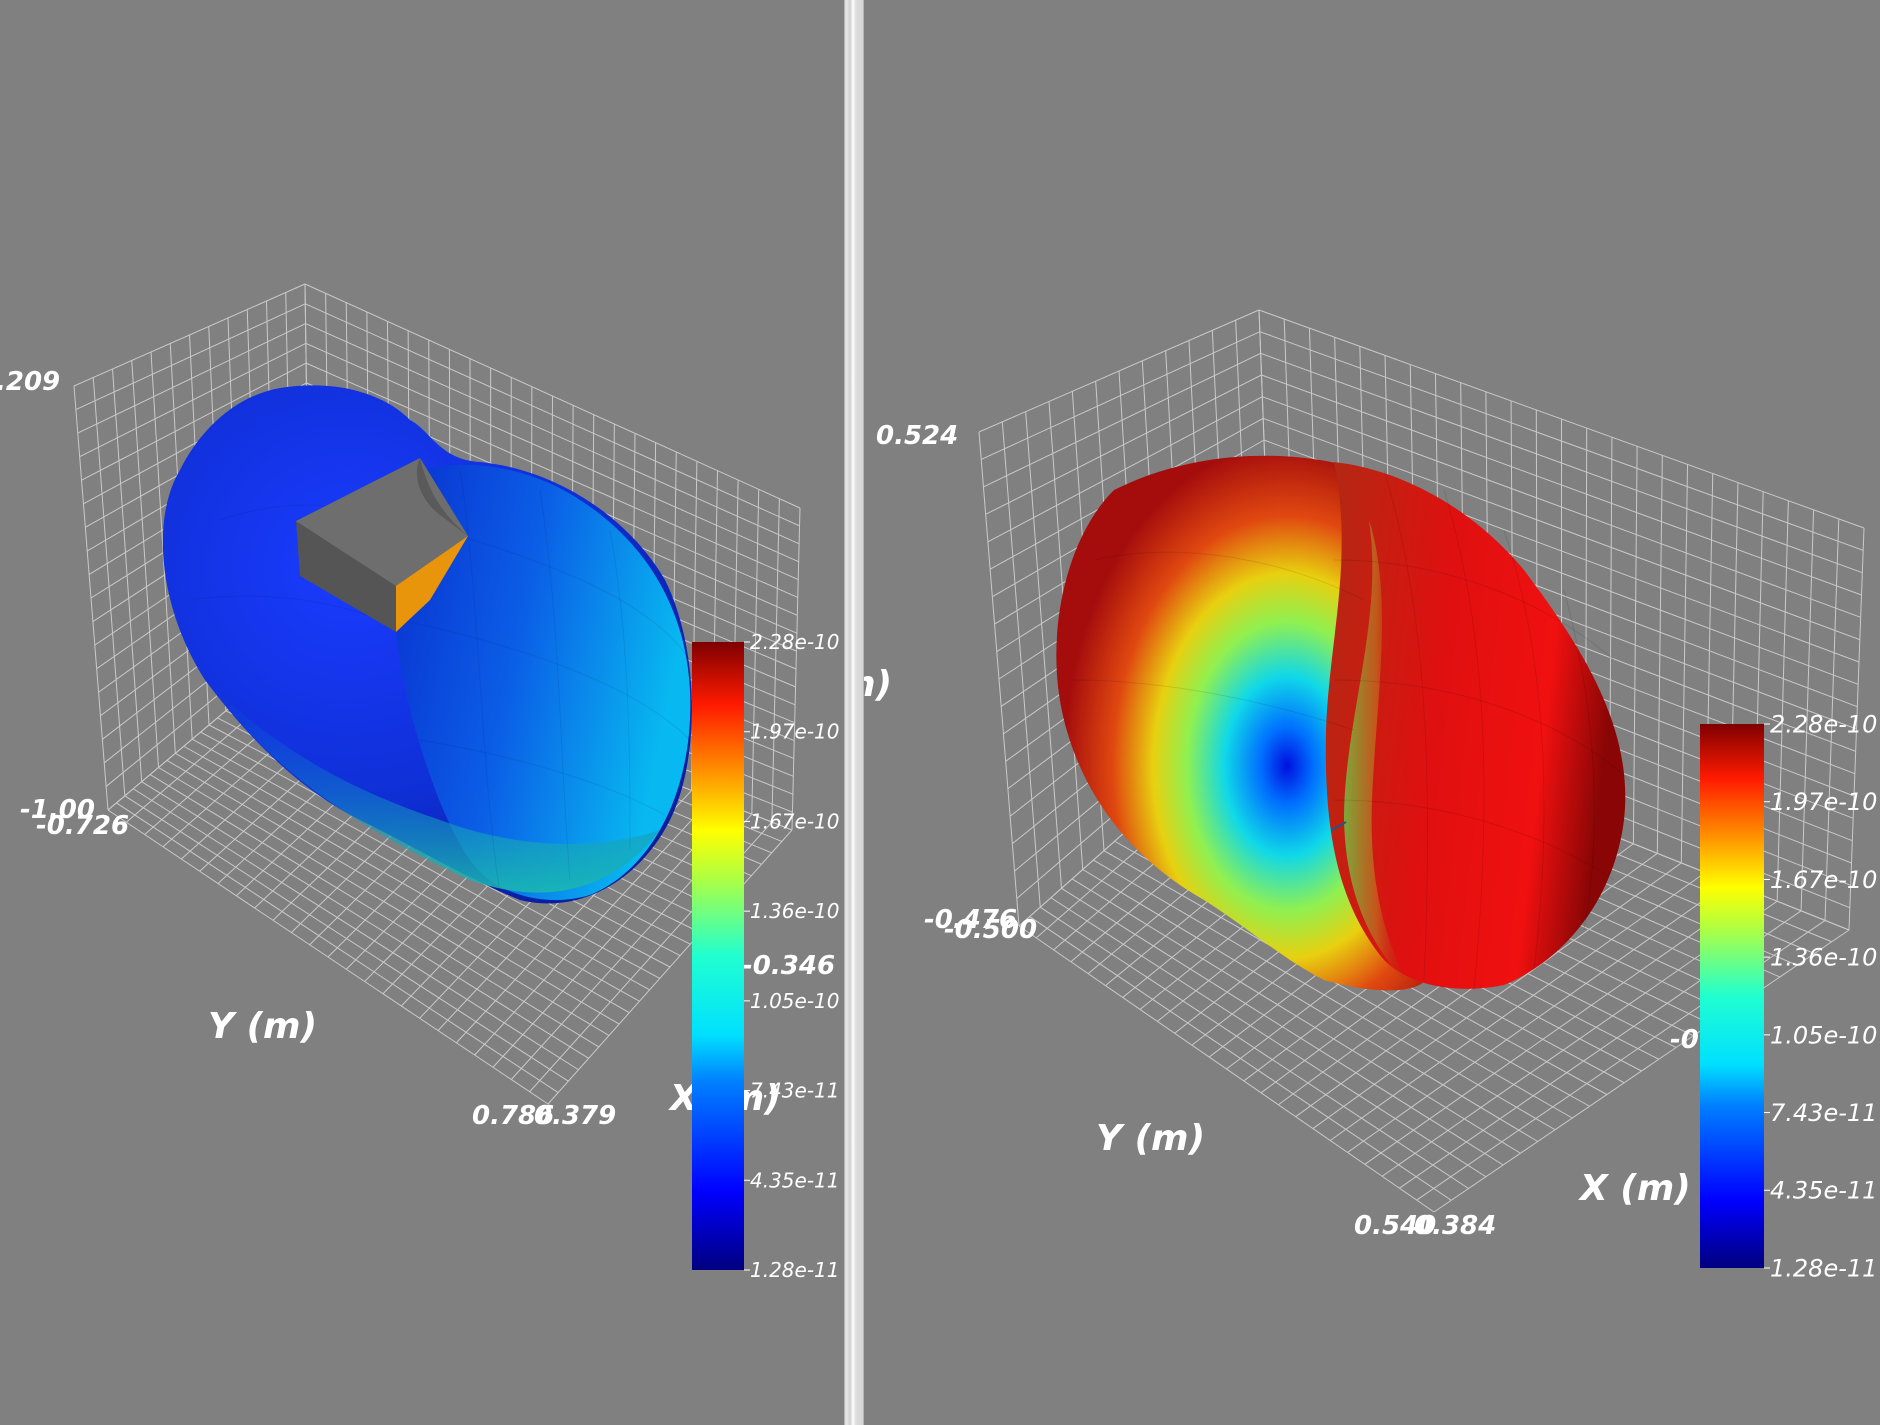 The height and width of the screenshot is (1425, 1880). Describe the element at coordinates (513, 1116) in the screenshot. I see `y-max-tick: 0.786` at that location.